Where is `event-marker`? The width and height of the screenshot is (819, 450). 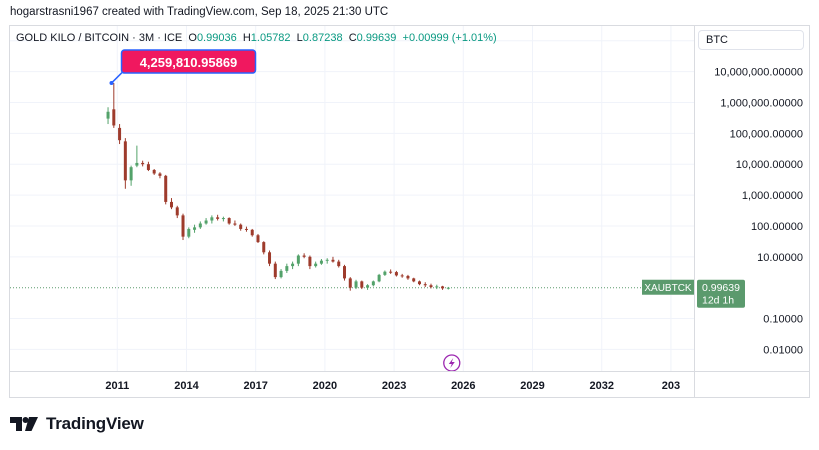 event-marker is located at coordinates (452, 363).